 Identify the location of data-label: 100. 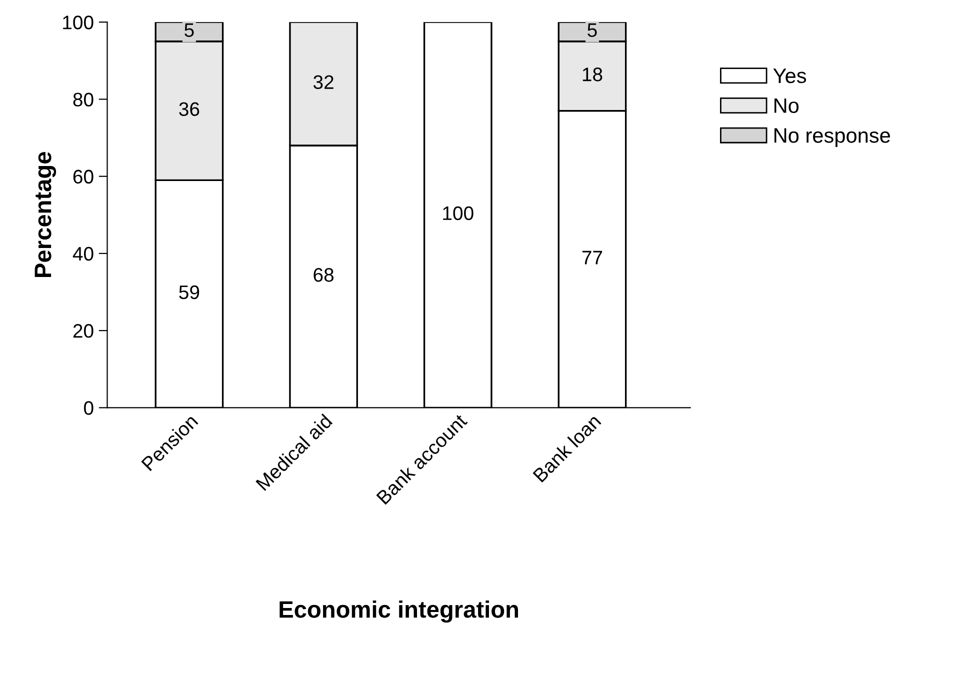
(458, 213).